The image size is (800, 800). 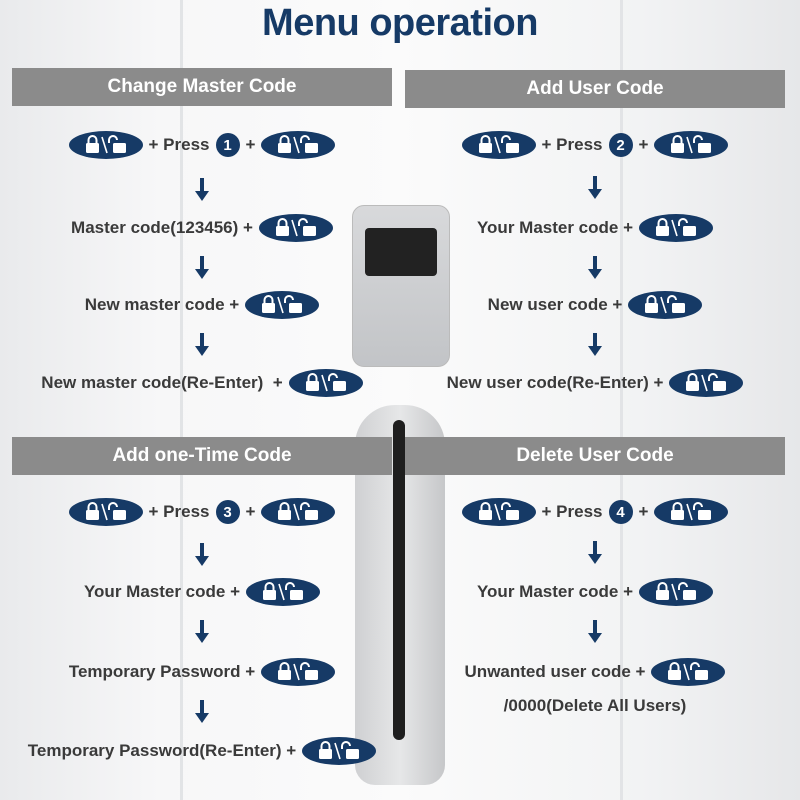 What do you see at coordinates (400, 23) in the screenshot?
I see `page-title: Menu operation` at bounding box center [400, 23].